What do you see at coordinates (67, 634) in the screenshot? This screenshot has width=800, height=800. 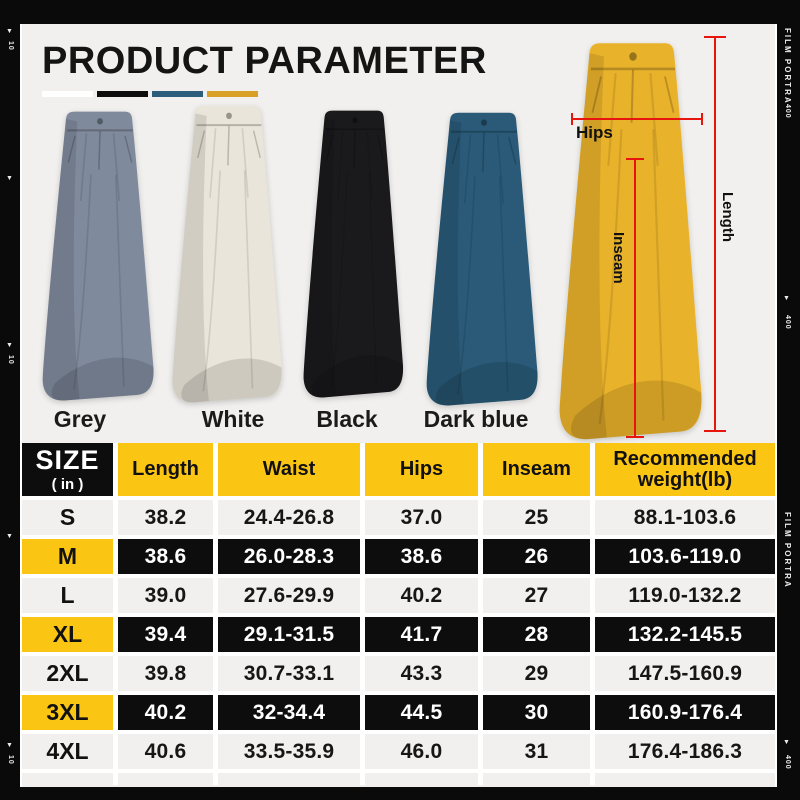 I see `size-cell-xl: XL` at bounding box center [67, 634].